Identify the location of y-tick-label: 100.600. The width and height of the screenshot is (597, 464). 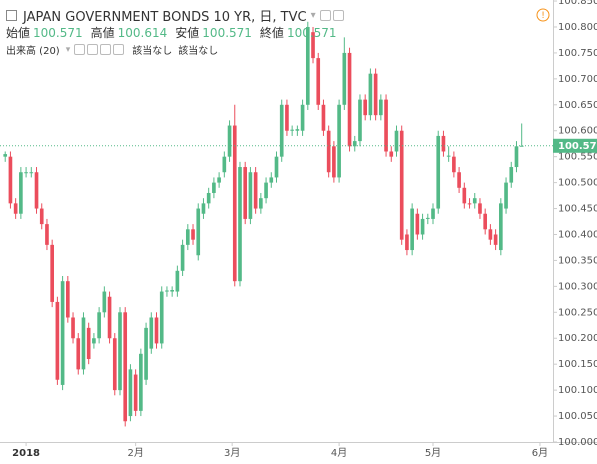
(577, 131).